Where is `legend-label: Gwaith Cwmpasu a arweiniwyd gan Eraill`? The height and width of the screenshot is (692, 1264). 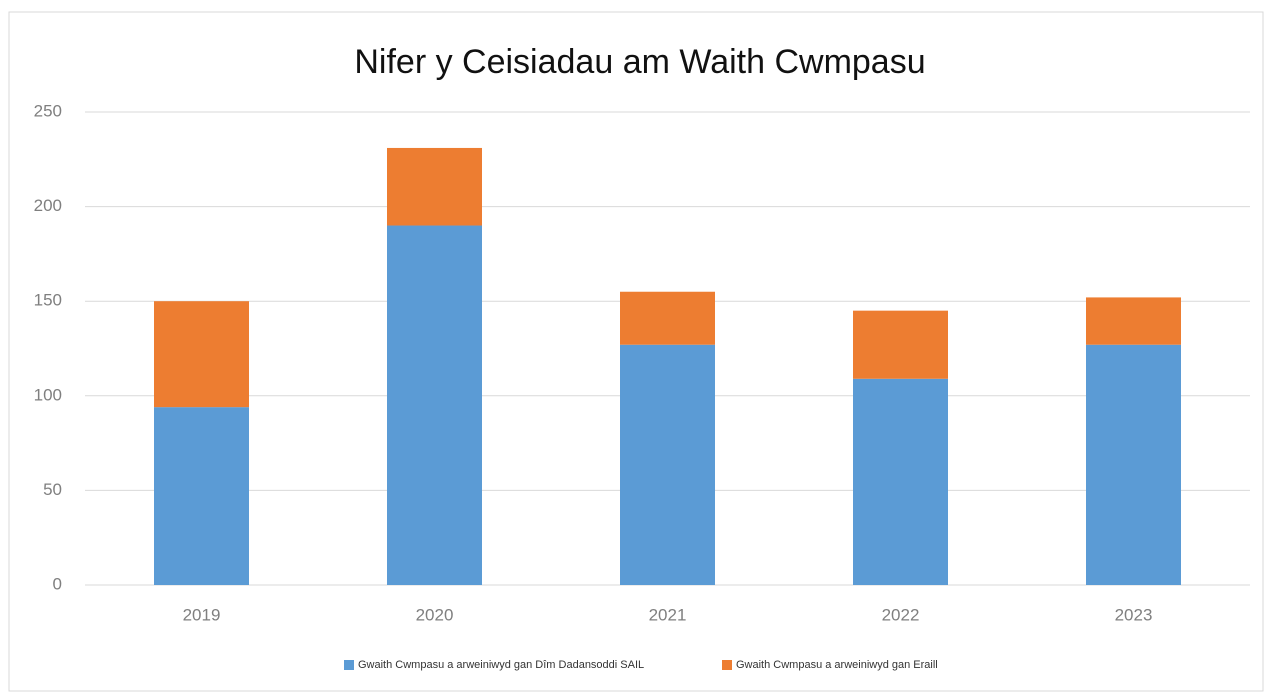 legend-label: Gwaith Cwmpasu a arweiniwyd gan Eraill is located at coordinates (837, 665).